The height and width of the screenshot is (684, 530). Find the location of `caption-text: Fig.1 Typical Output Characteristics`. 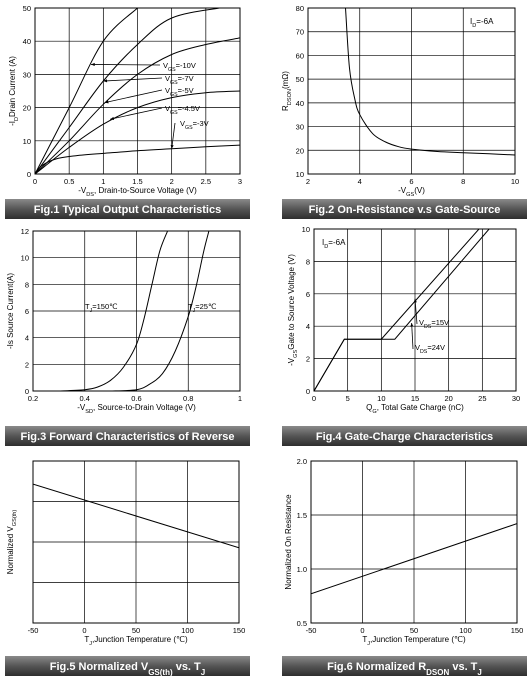

caption-text: Fig.1 Typical Output Characteristics is located at coordinates (127, 210).